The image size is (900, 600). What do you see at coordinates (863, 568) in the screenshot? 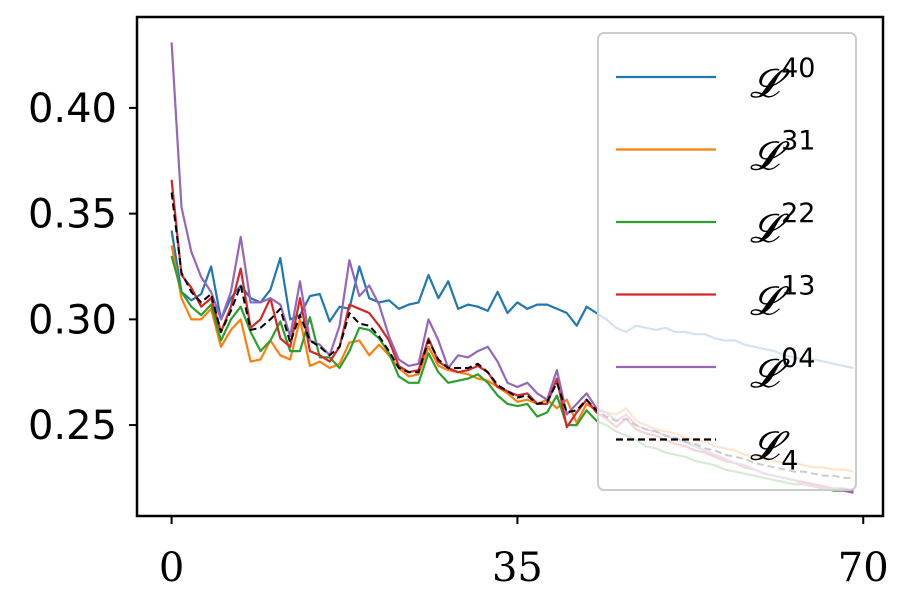
I see `x-tick-label: 70` at bounding box center [863, 568].